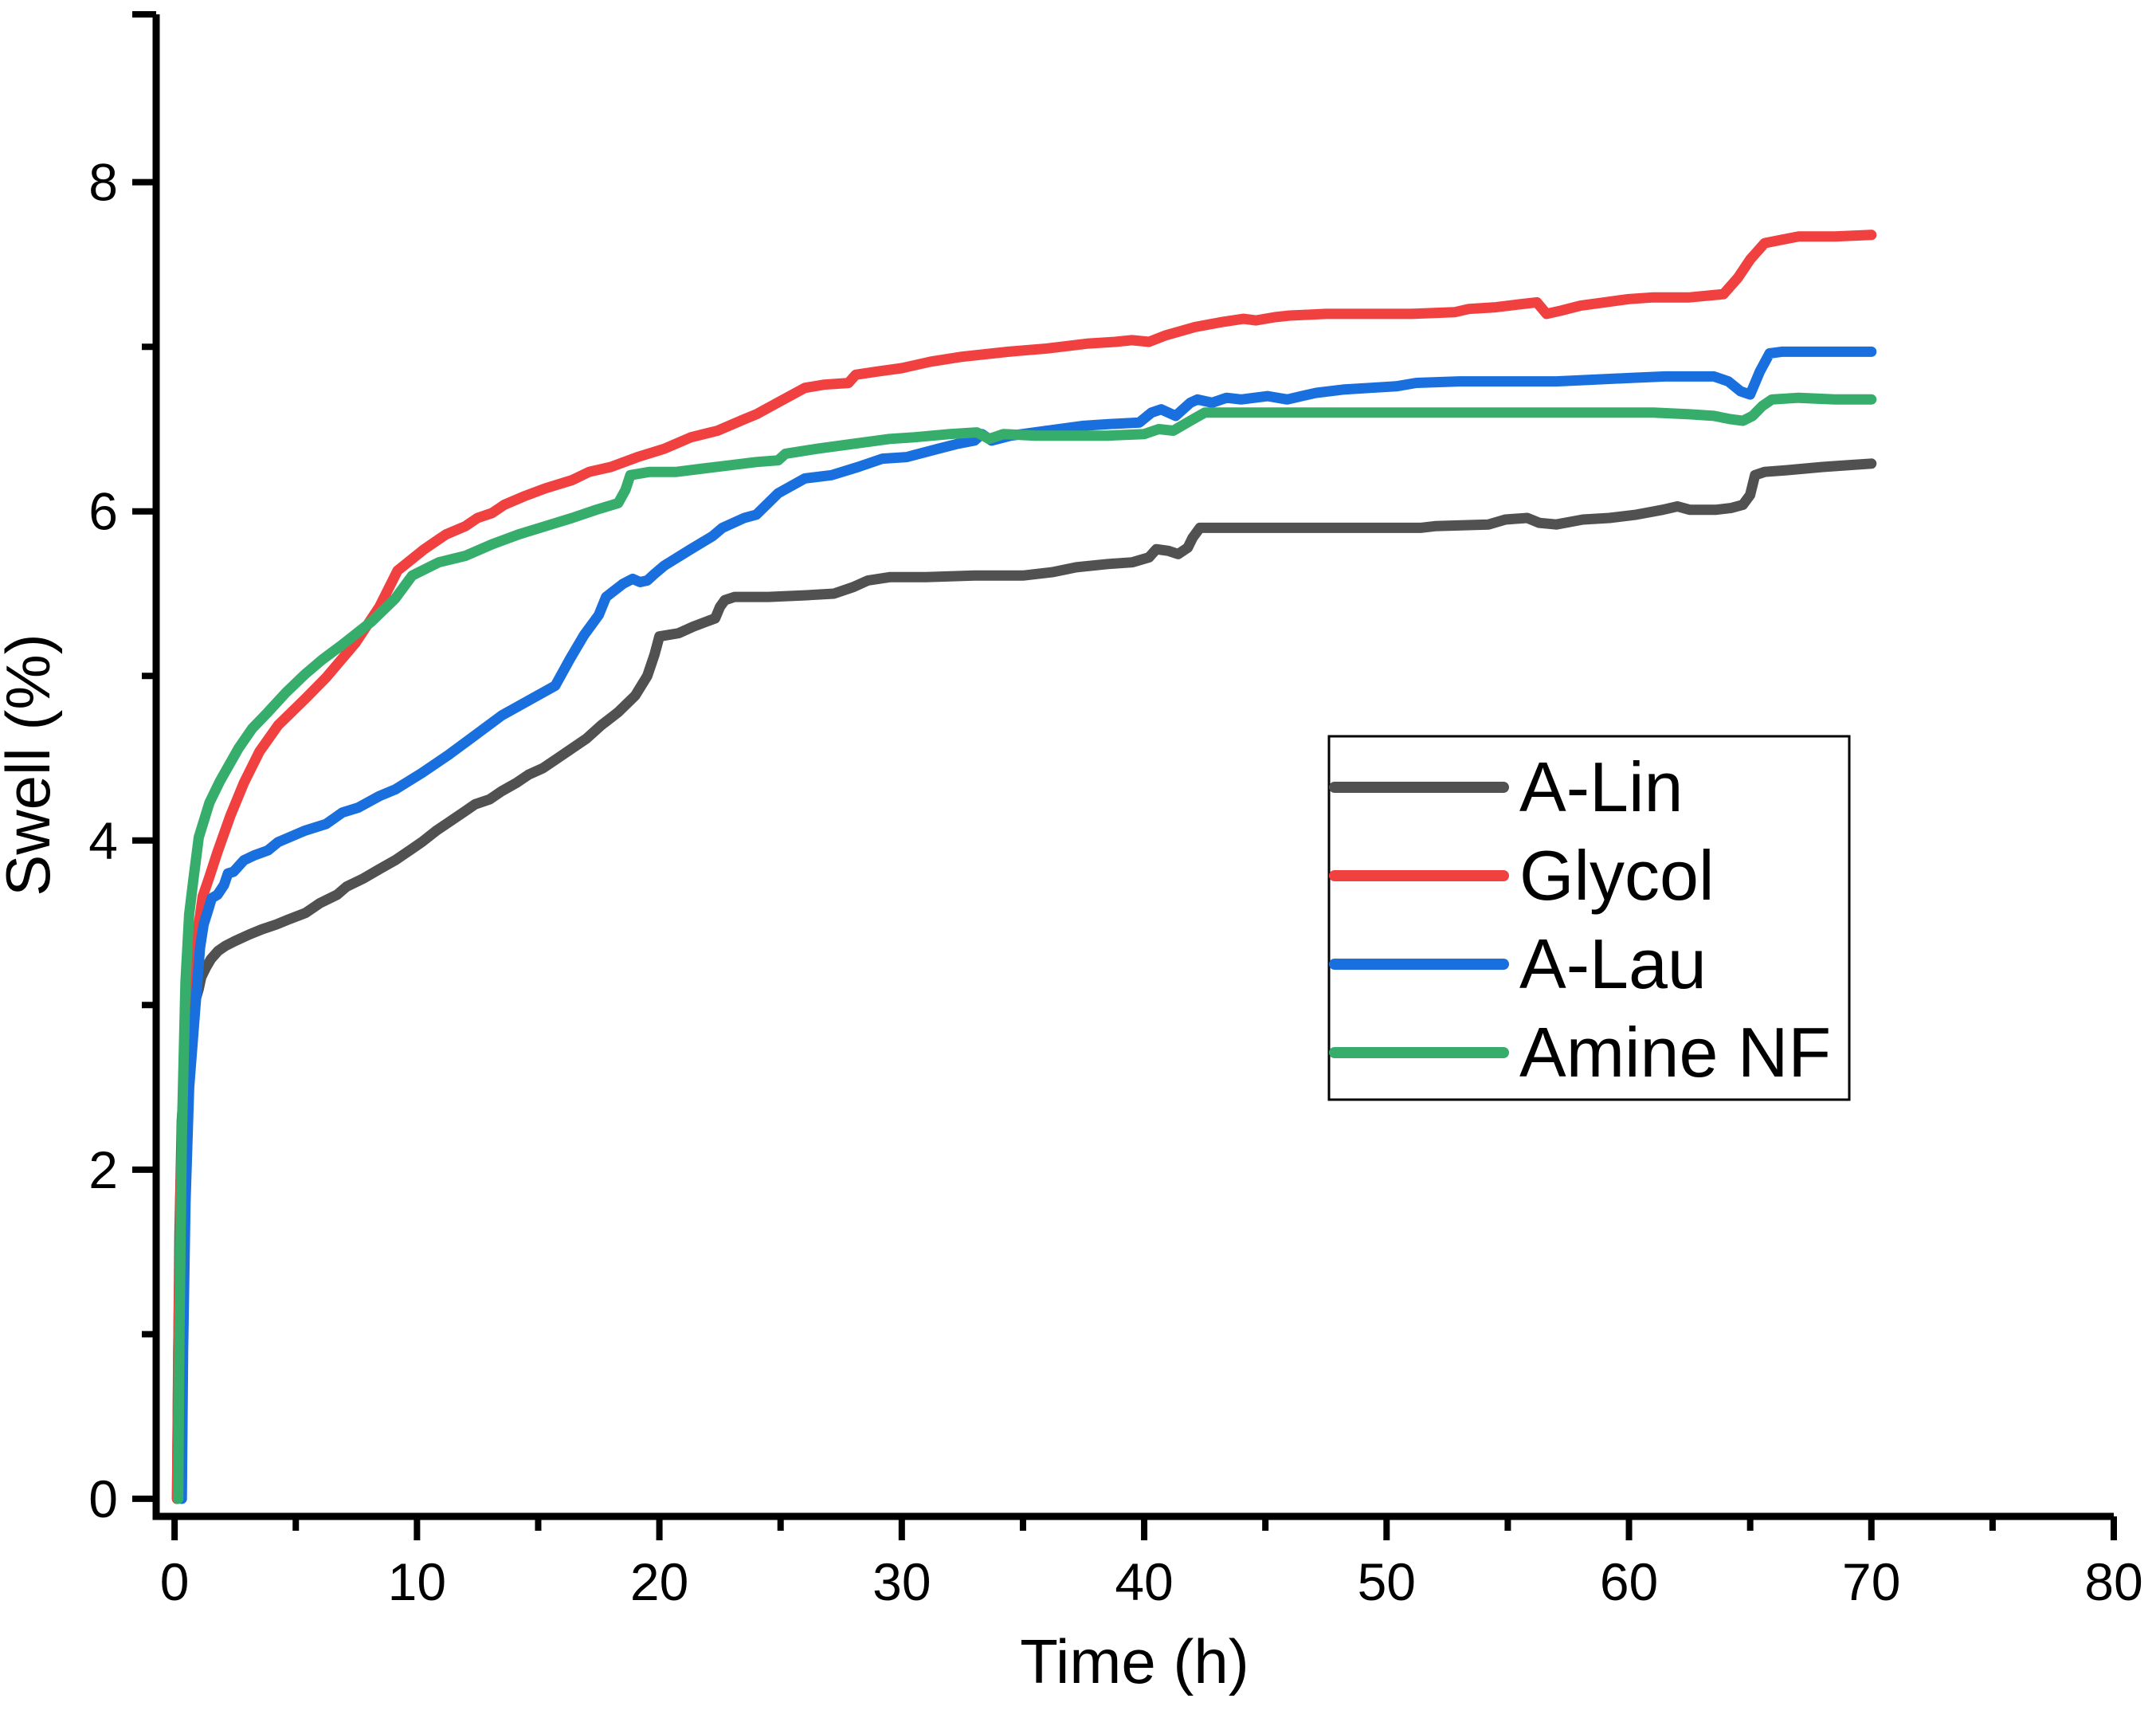 This screenshot has width=2156, height=1718. I want to click on legend: A-Lin Glycol A-Lau Amine NF, so click(1589, 918).